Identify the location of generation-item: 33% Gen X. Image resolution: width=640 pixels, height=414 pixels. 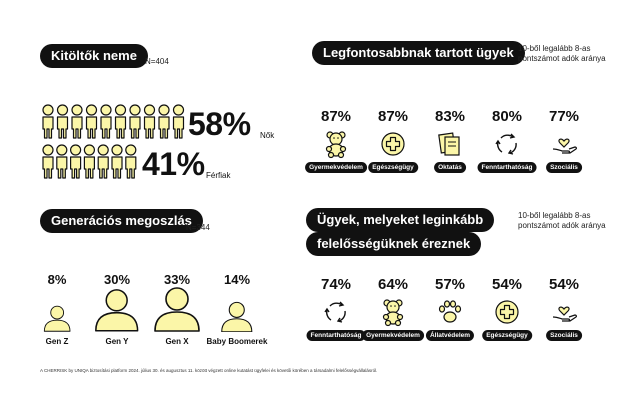
(177, 312).